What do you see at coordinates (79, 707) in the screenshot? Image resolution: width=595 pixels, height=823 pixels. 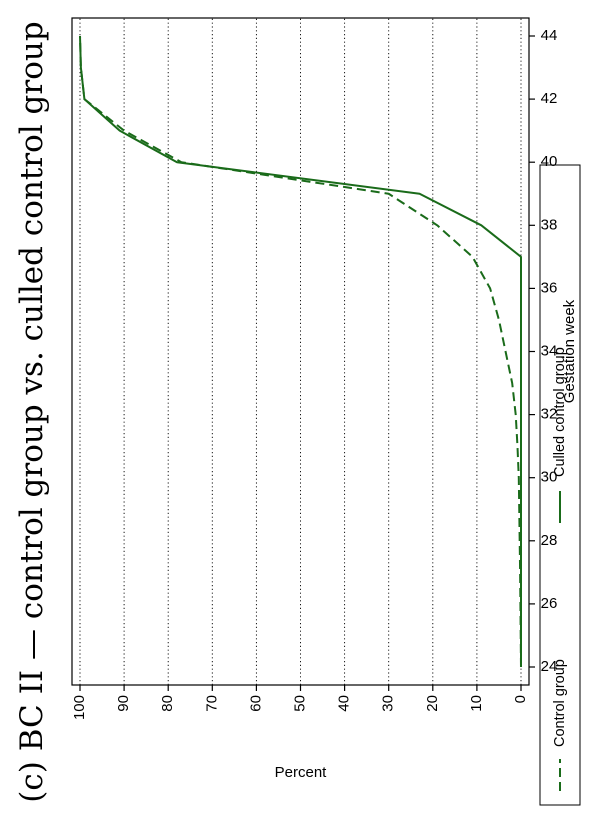 I see `y-tick-label: 100` at bounding box center [79, 707].